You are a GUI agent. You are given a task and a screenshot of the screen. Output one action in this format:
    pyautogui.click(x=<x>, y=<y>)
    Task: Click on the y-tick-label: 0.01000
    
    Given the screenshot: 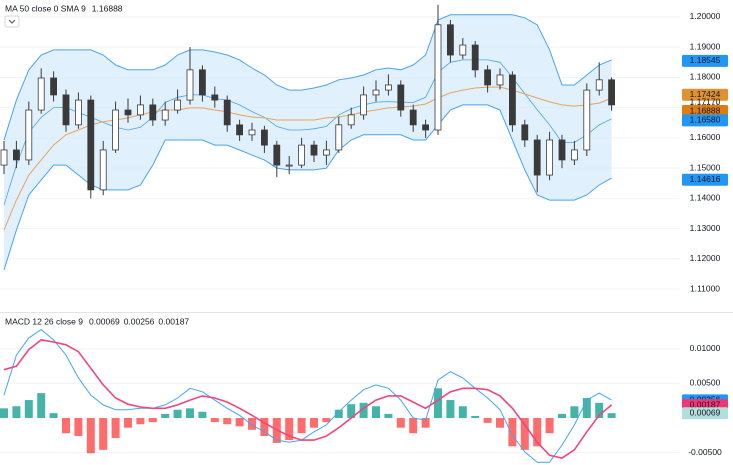 What is the action you would take?
    pyautogui.click(x=705, y=348)
    